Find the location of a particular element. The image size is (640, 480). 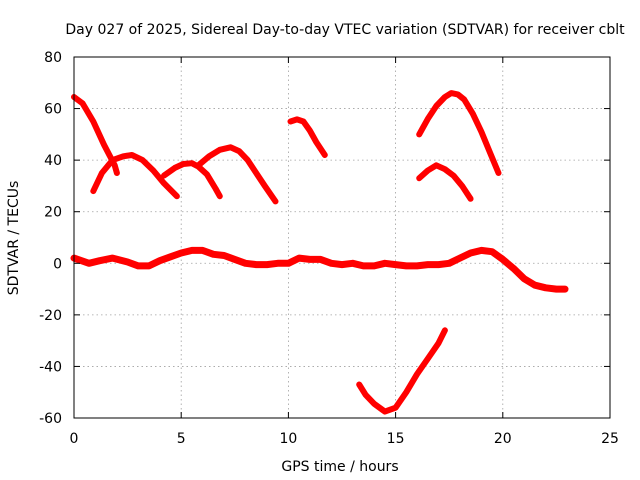

series-baseline is located at coordinates (319, 269).